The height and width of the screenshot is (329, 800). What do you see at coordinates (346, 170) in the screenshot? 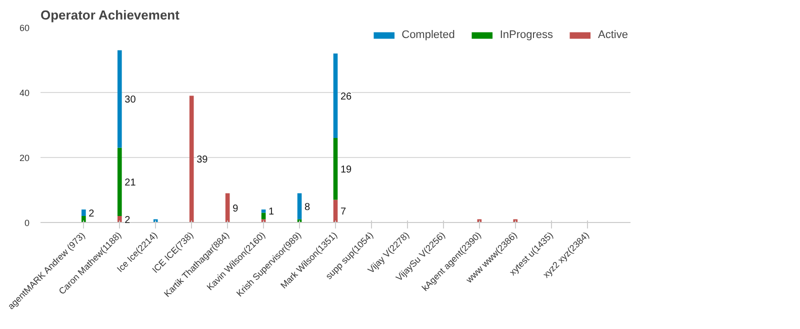
I see `data-label: 19` at bounding box center [346, 170].